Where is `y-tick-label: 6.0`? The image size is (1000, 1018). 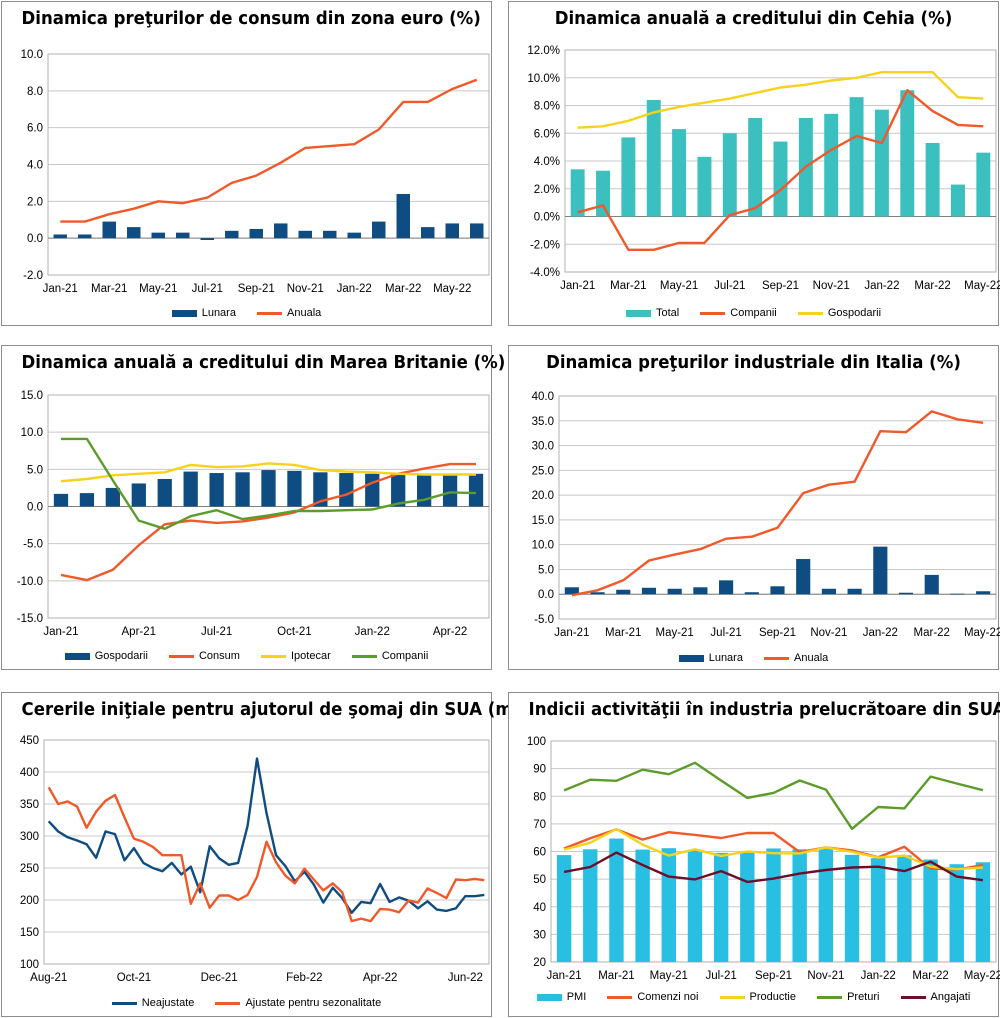 y-tick-label: 6.0 is located at coordinates (35, 129).